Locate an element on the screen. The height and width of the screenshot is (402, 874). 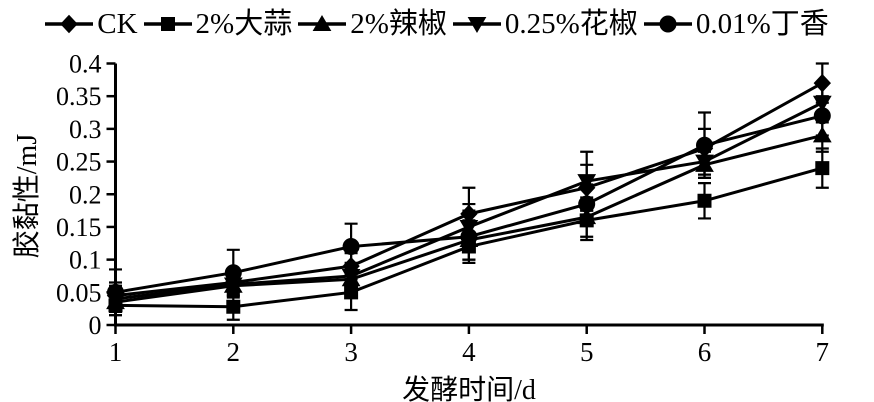
triangle-down-icon is located at coordinates (476, 25).